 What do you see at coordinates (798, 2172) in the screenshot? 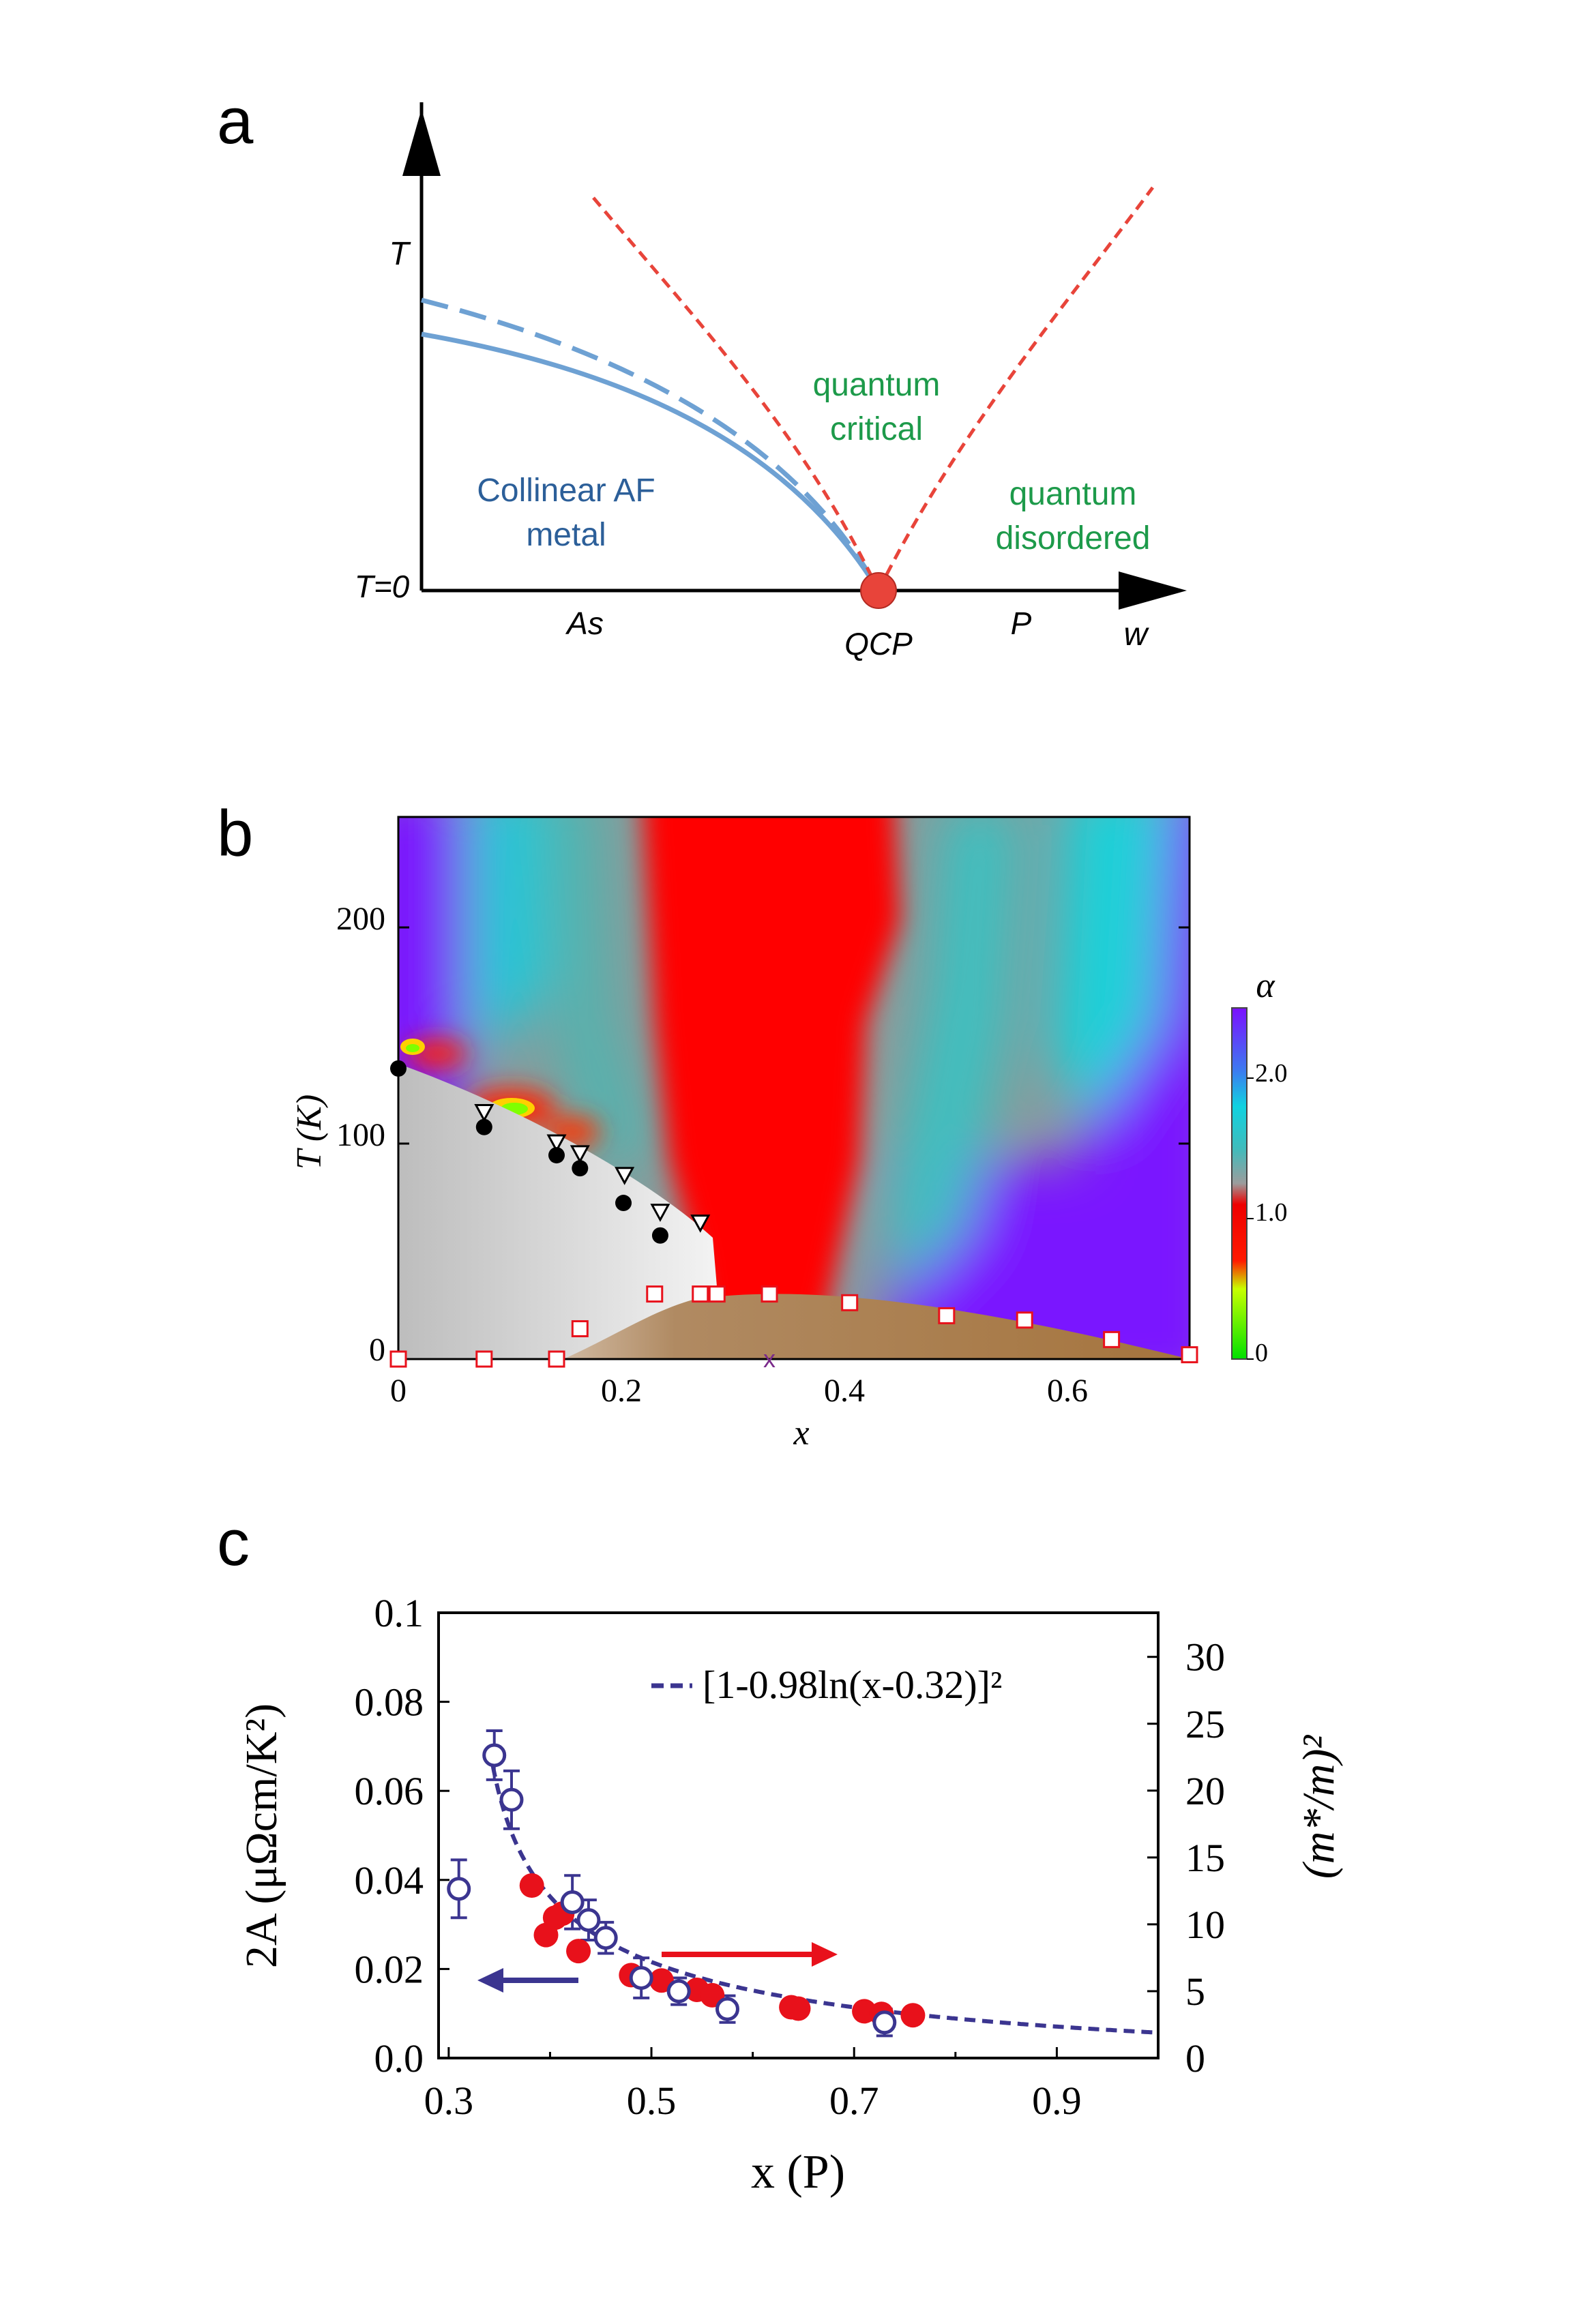
I see `c-xlabel: x (P)` at bounding box center [798, 2172].